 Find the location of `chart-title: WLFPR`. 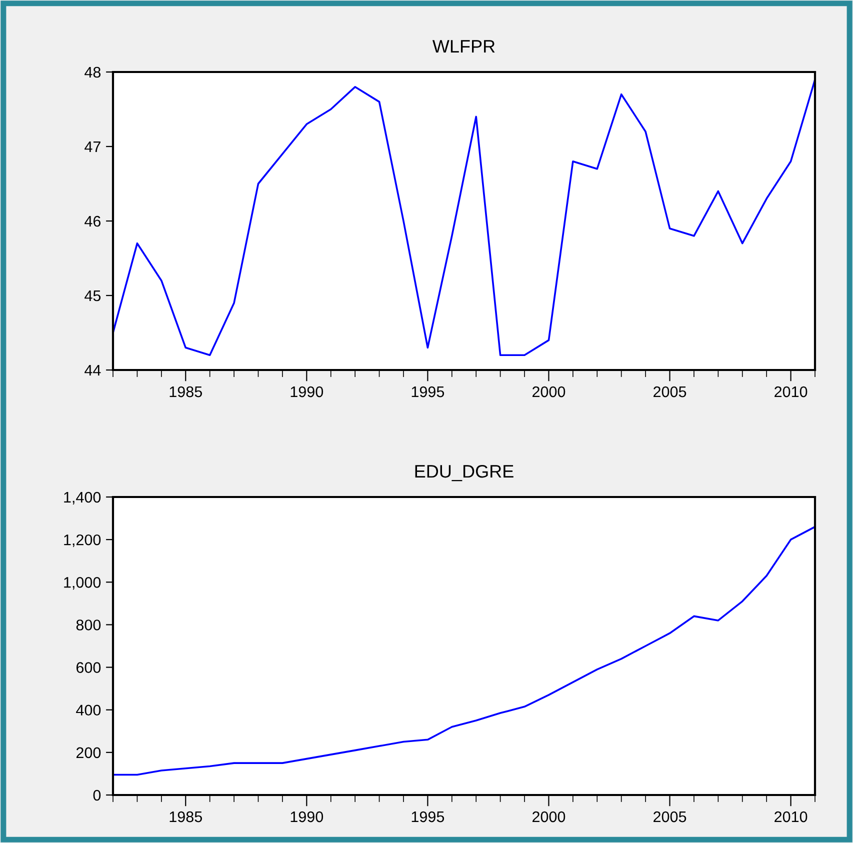

chart-title: WLFPR is located at coordinates (463, 46).